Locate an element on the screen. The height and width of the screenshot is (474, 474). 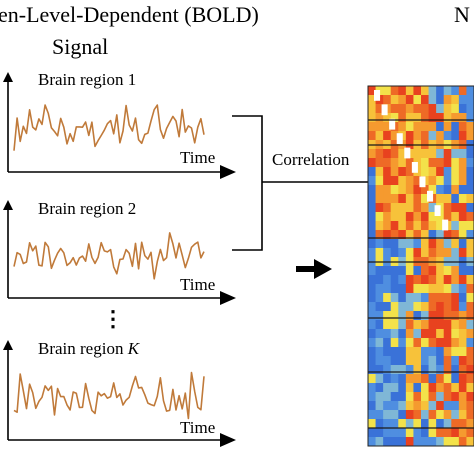
title-line-2: Signal is located at coordinates (80, 46).